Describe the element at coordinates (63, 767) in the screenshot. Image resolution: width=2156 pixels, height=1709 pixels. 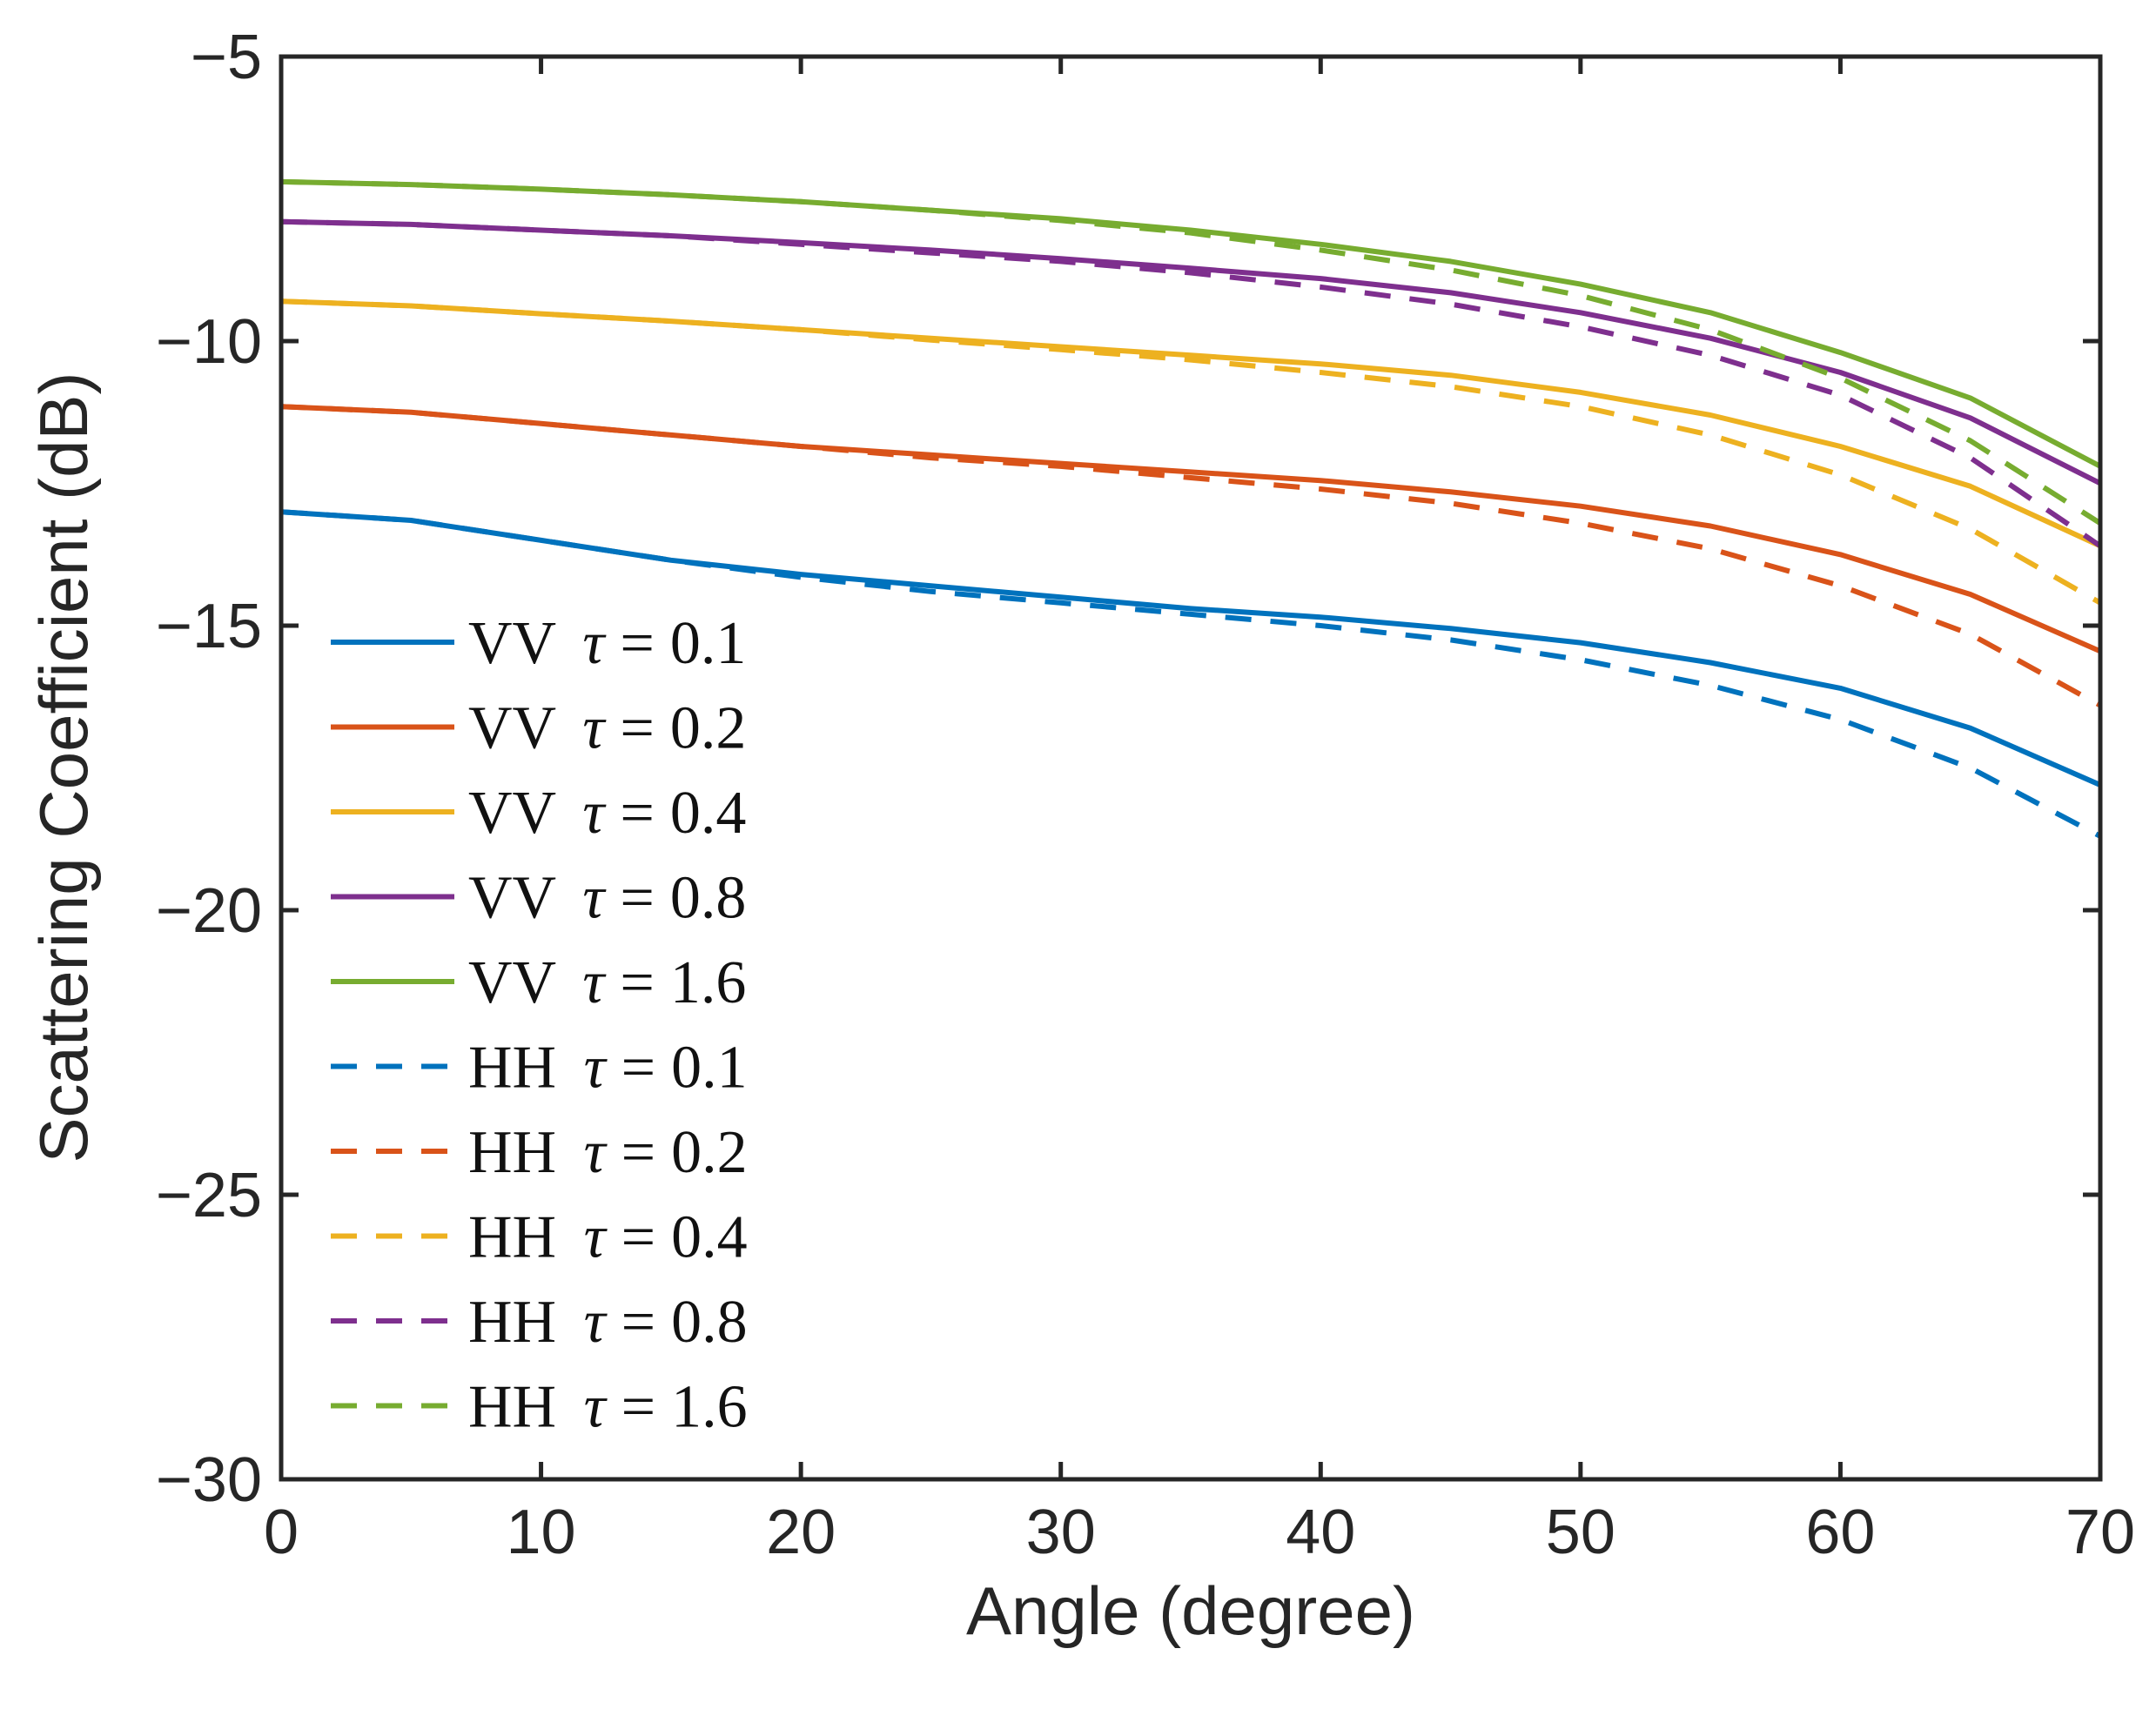
I see `y-axis-label: Scattering Coefficient (dB)` at that location.